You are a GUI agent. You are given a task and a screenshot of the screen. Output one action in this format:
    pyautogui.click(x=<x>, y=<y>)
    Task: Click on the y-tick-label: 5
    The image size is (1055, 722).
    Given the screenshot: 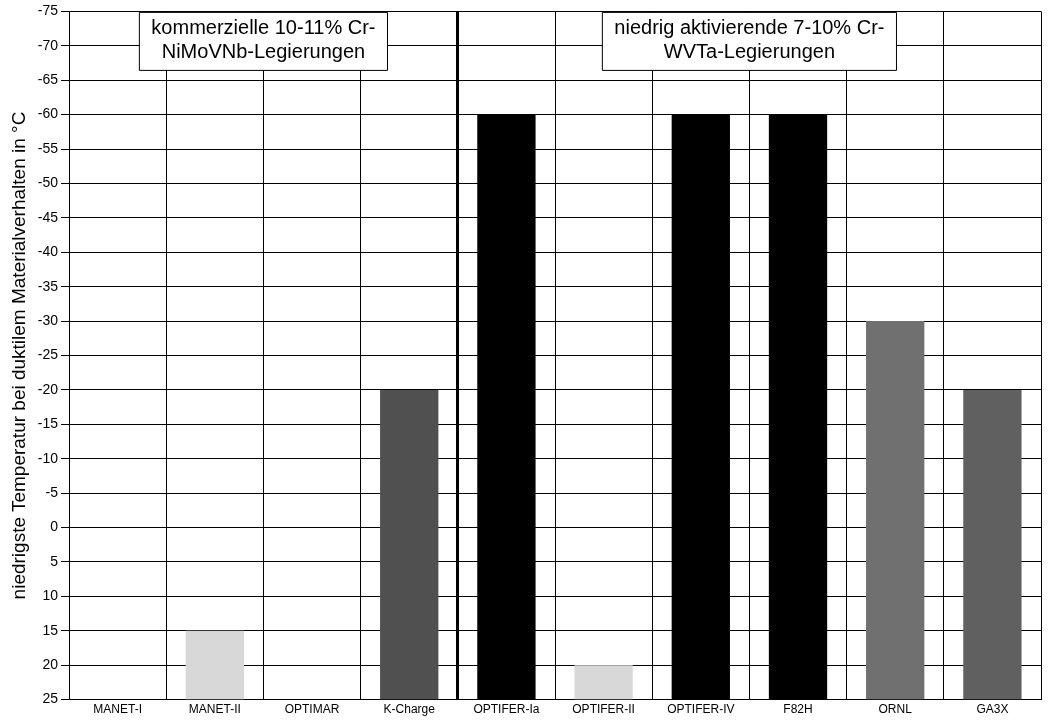 What is the action you would take?
    pyautogui.click(x=54, y=560)
    